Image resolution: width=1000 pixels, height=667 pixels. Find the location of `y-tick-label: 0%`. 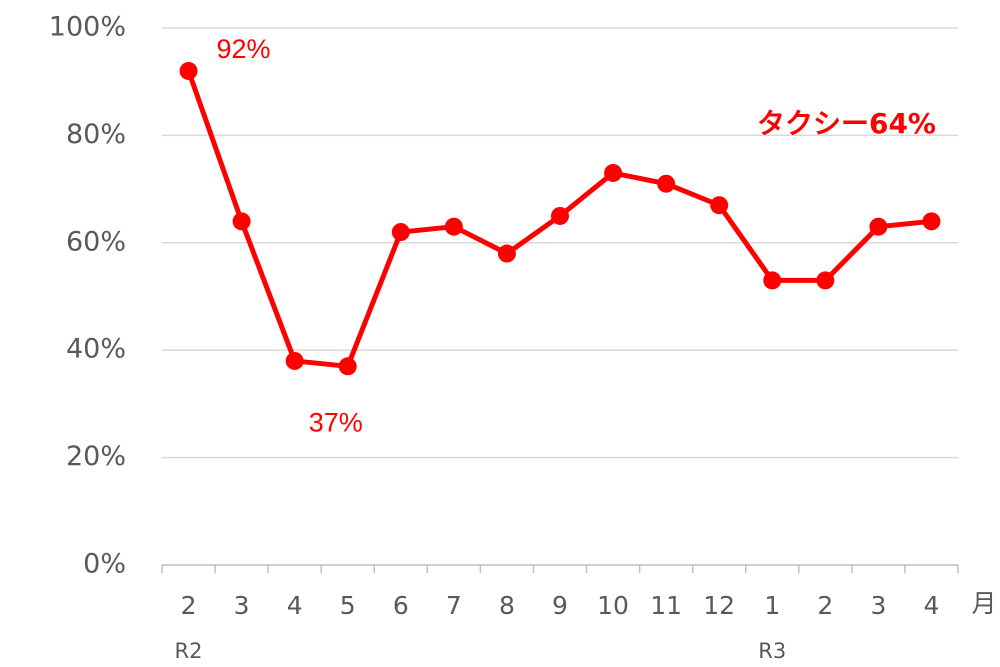

y-tick-label: 0% is located at coordinates (104, 564).